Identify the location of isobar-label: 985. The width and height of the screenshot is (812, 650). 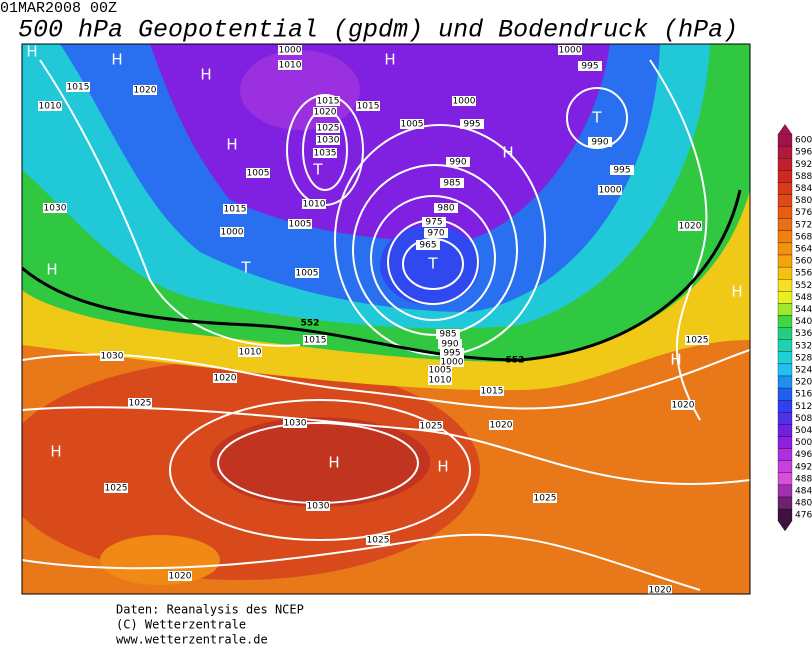
(448, 334).